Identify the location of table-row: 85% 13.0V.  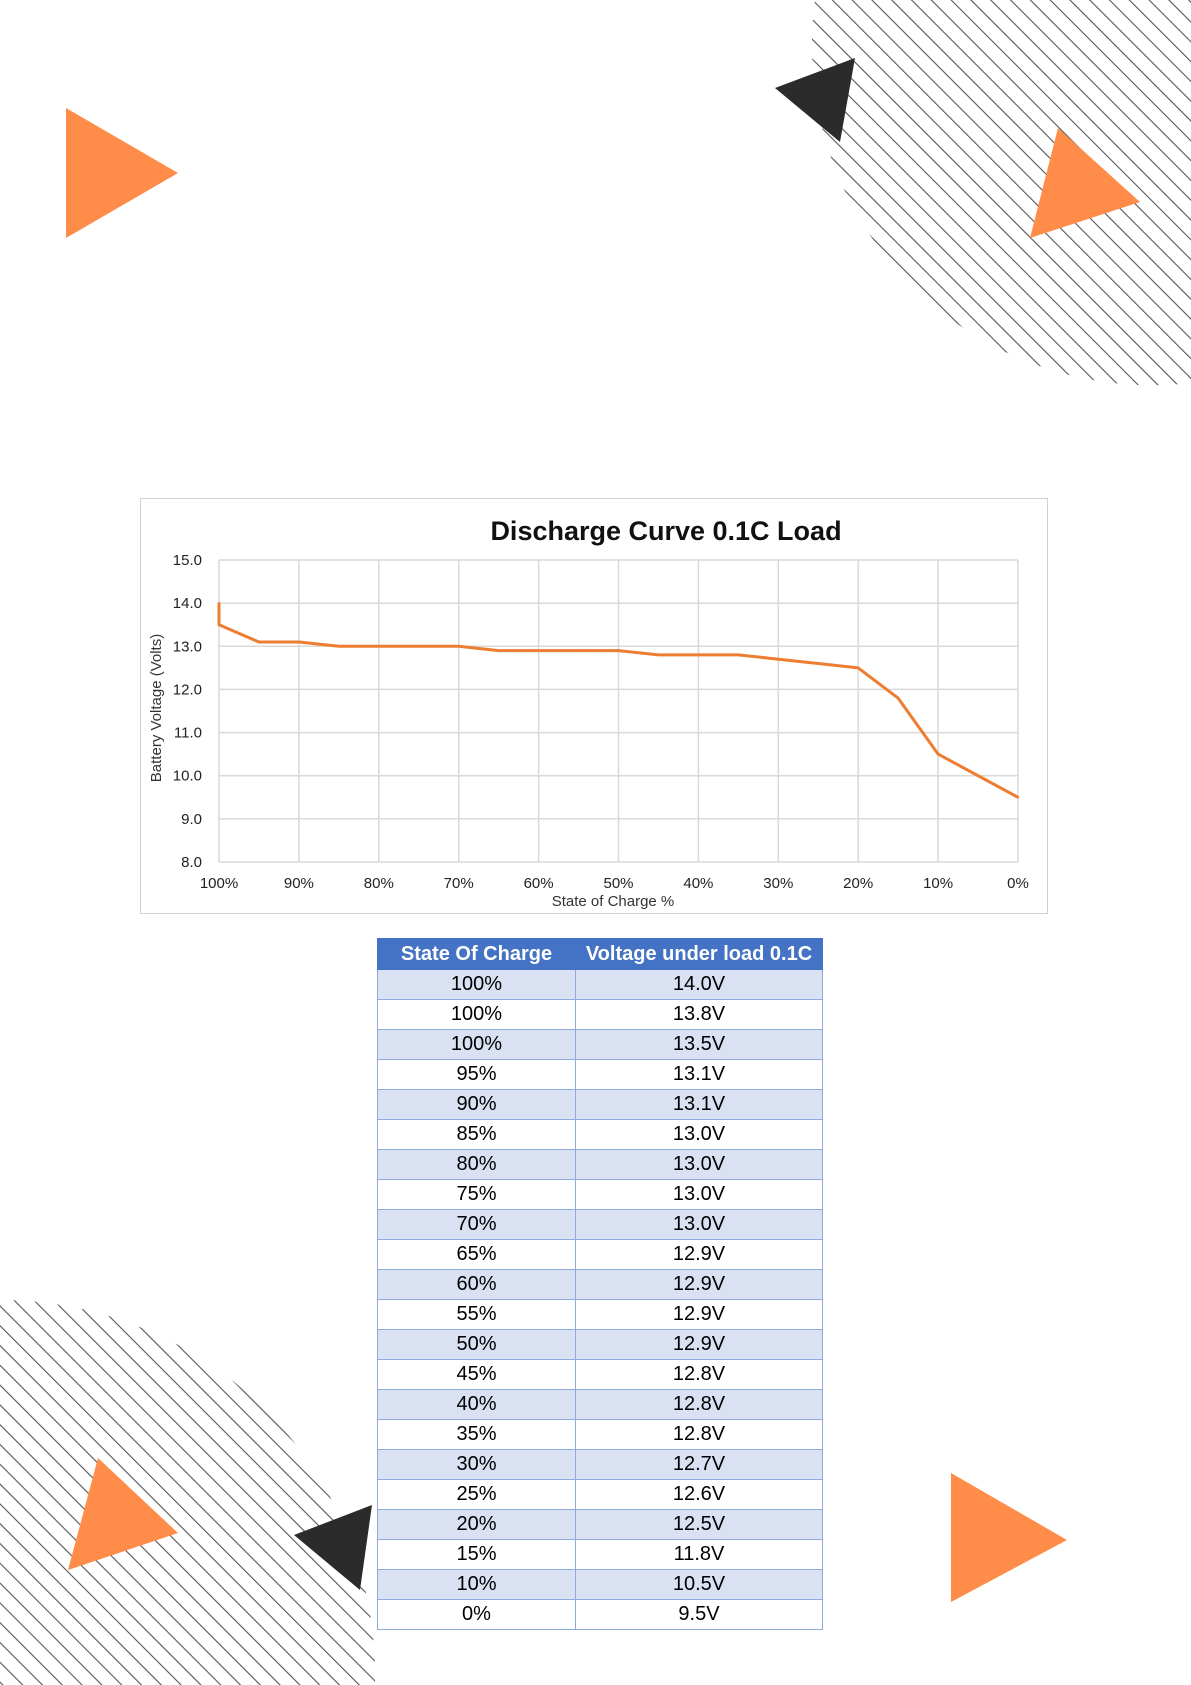
(600, 1134).